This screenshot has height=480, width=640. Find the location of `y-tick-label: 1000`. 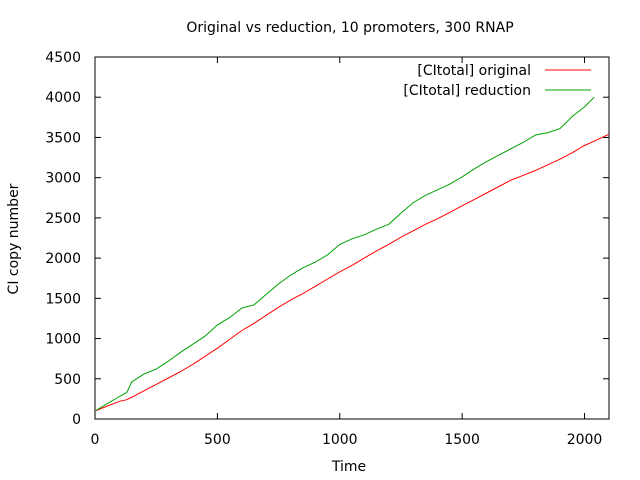

y-tick-label: 1000 is located at coordinates (63, 340).